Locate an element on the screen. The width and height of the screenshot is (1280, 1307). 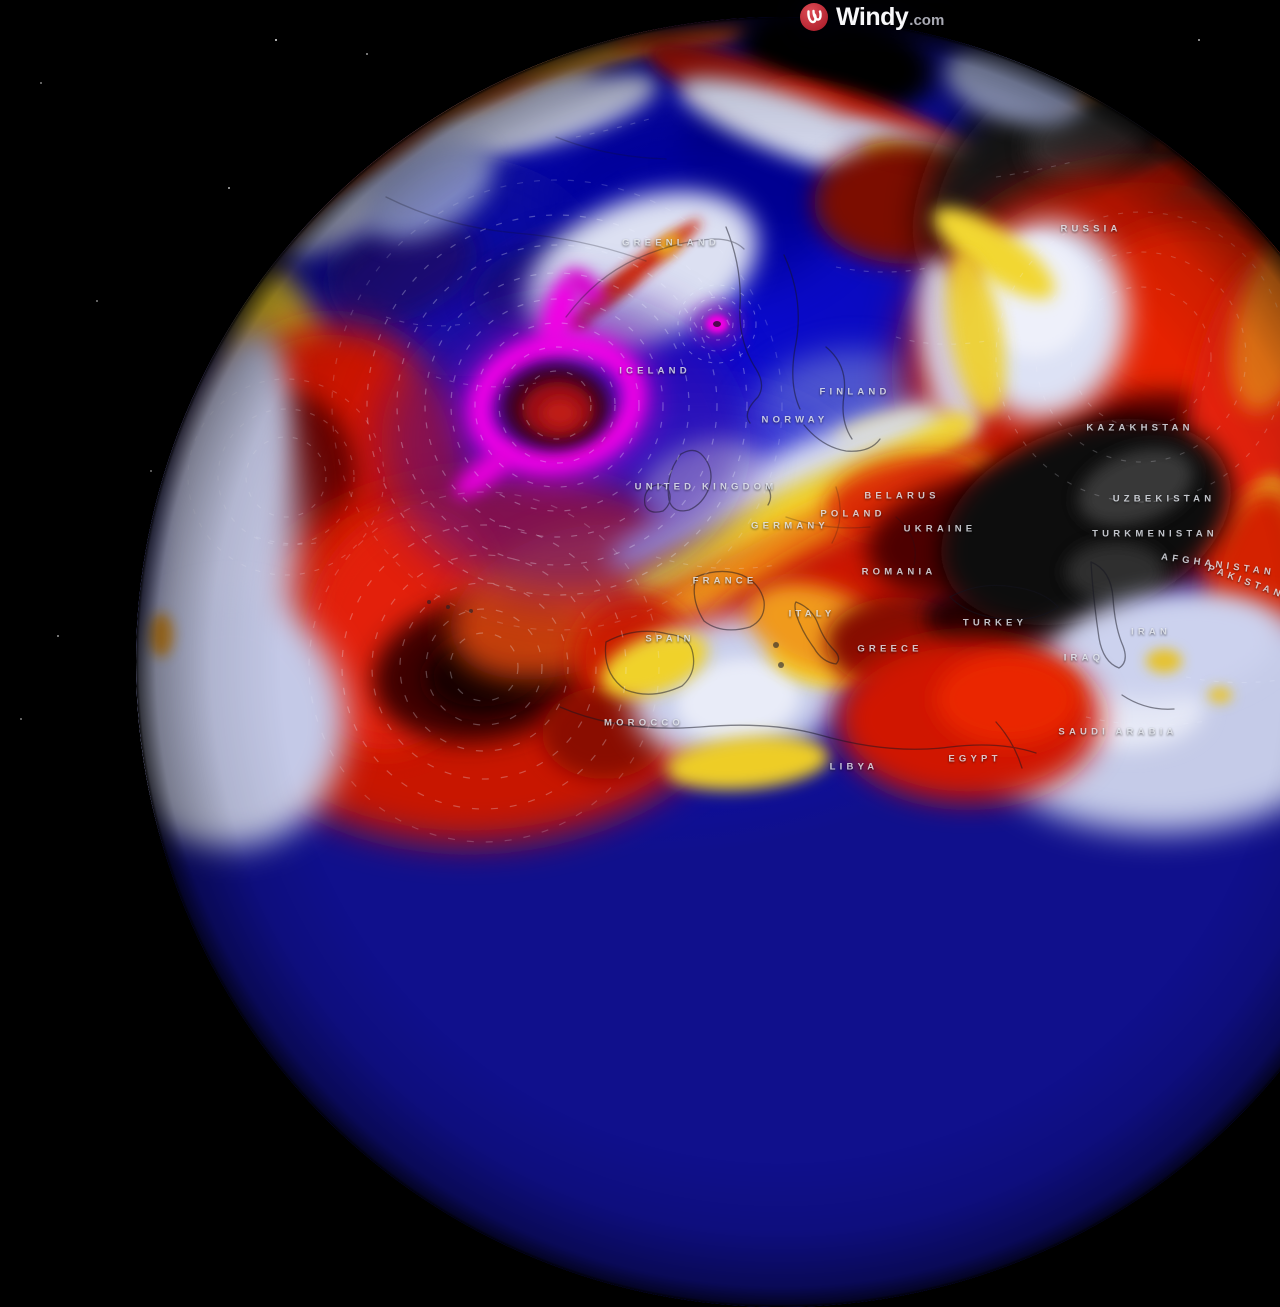
windy-logo-text: Windy .com is located at coordinates (890, 17).